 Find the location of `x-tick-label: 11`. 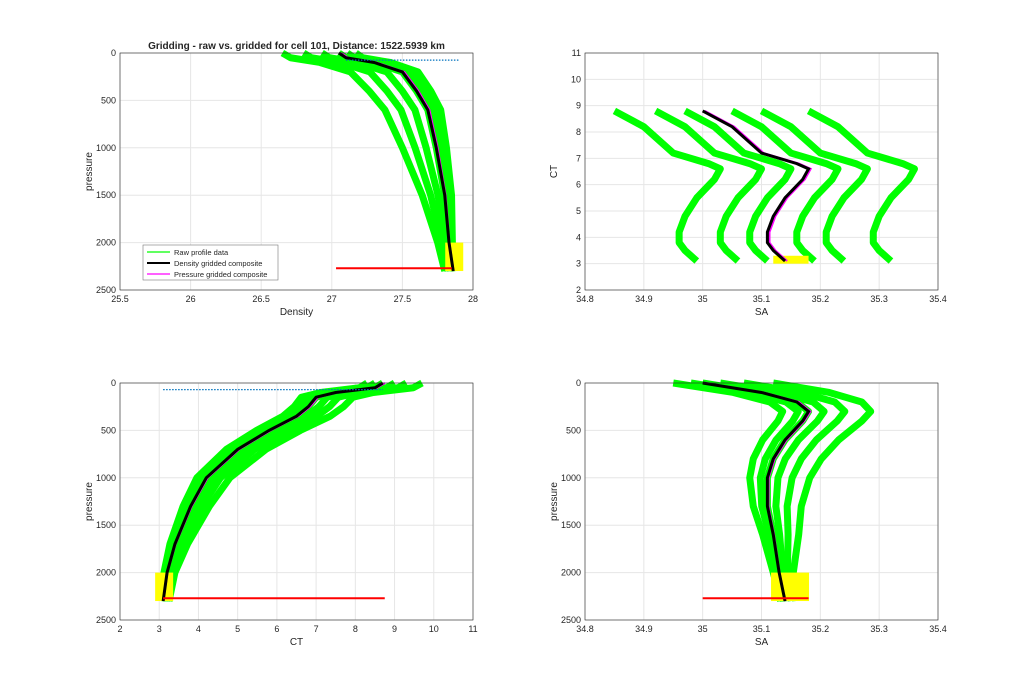

x-tick-label: 11 is located at coordinates (472, 629).